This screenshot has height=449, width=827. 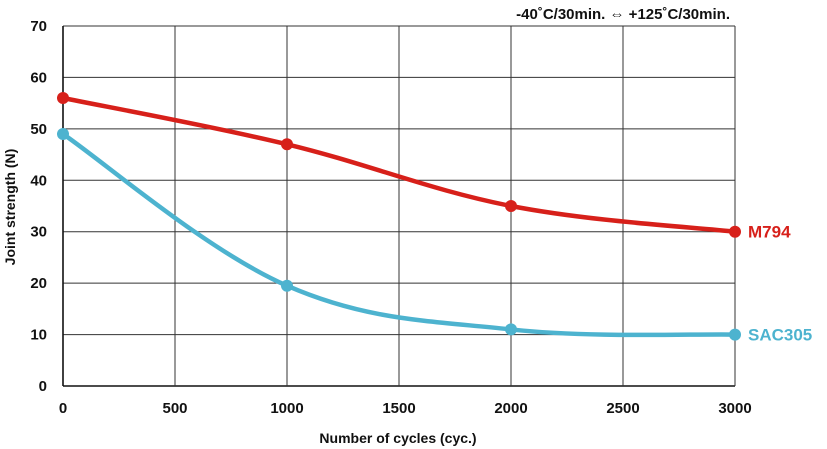 I want to click on x-tick-label: 0, so click(x=63, y=408).